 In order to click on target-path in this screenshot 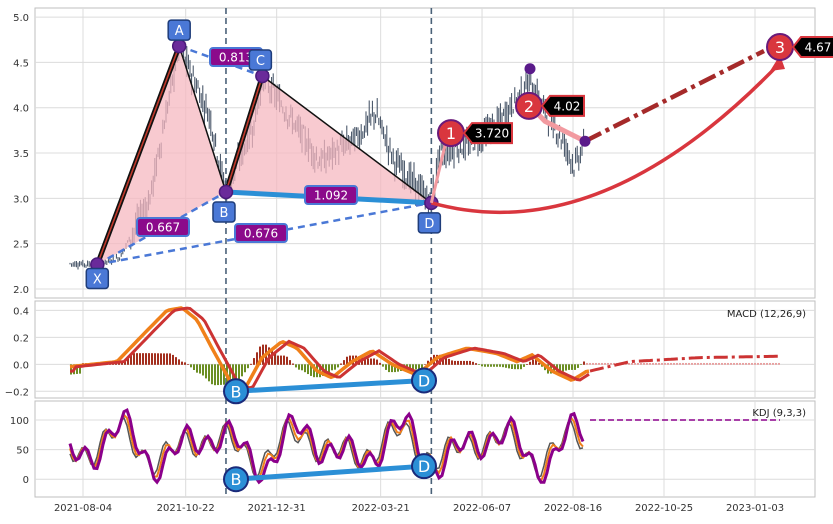, I will do `click(674, 96)`.